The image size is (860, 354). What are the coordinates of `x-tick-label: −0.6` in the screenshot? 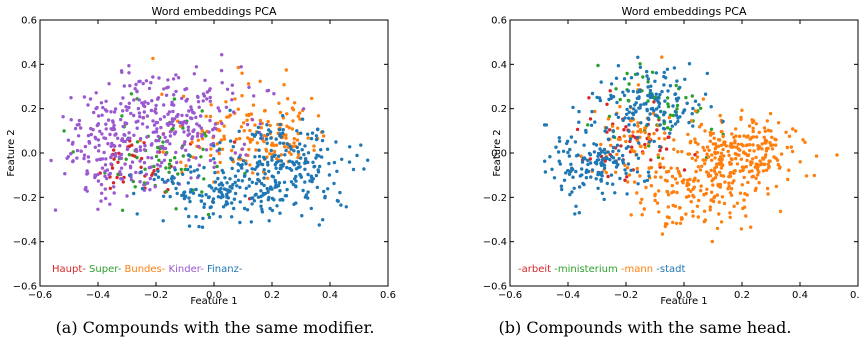 It's located at (40, 295).